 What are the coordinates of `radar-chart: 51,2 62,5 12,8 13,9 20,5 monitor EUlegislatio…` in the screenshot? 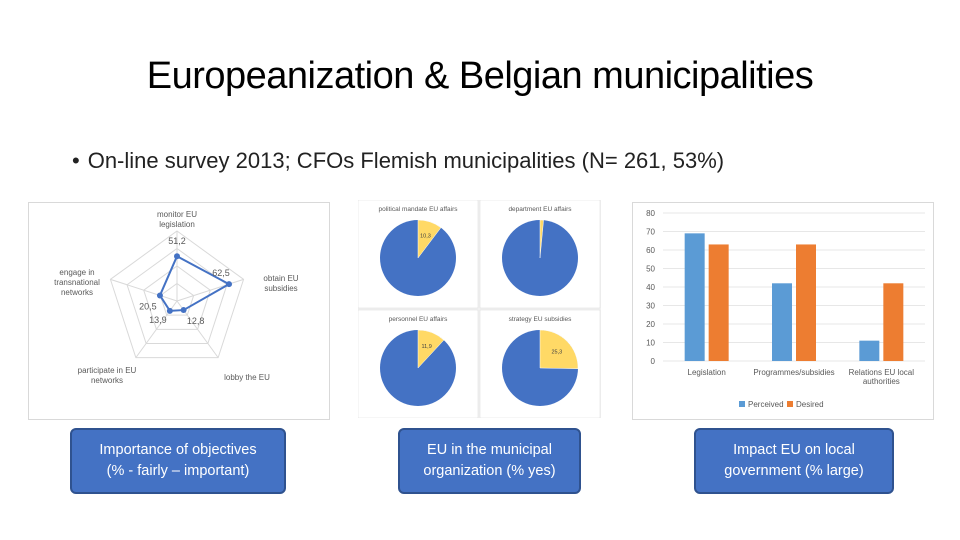 It's located at (176, 297).